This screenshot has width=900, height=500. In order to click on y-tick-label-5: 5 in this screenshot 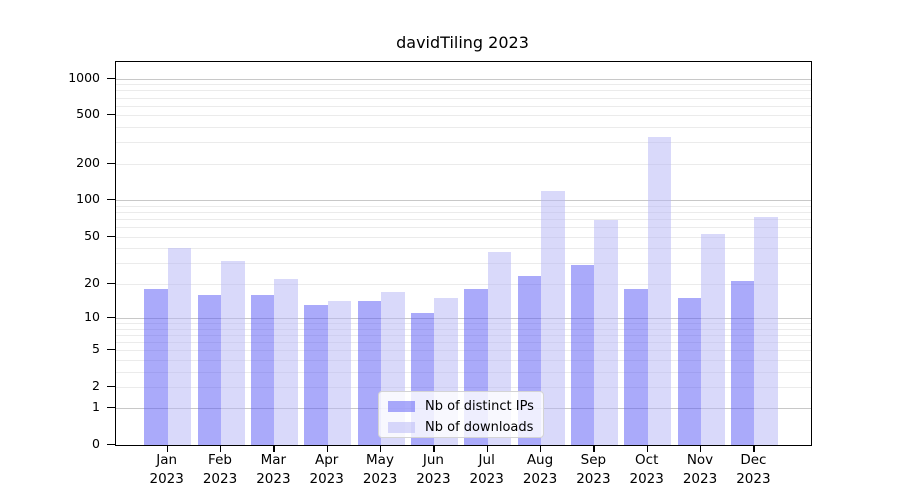, I will do `click(96, 348)`.